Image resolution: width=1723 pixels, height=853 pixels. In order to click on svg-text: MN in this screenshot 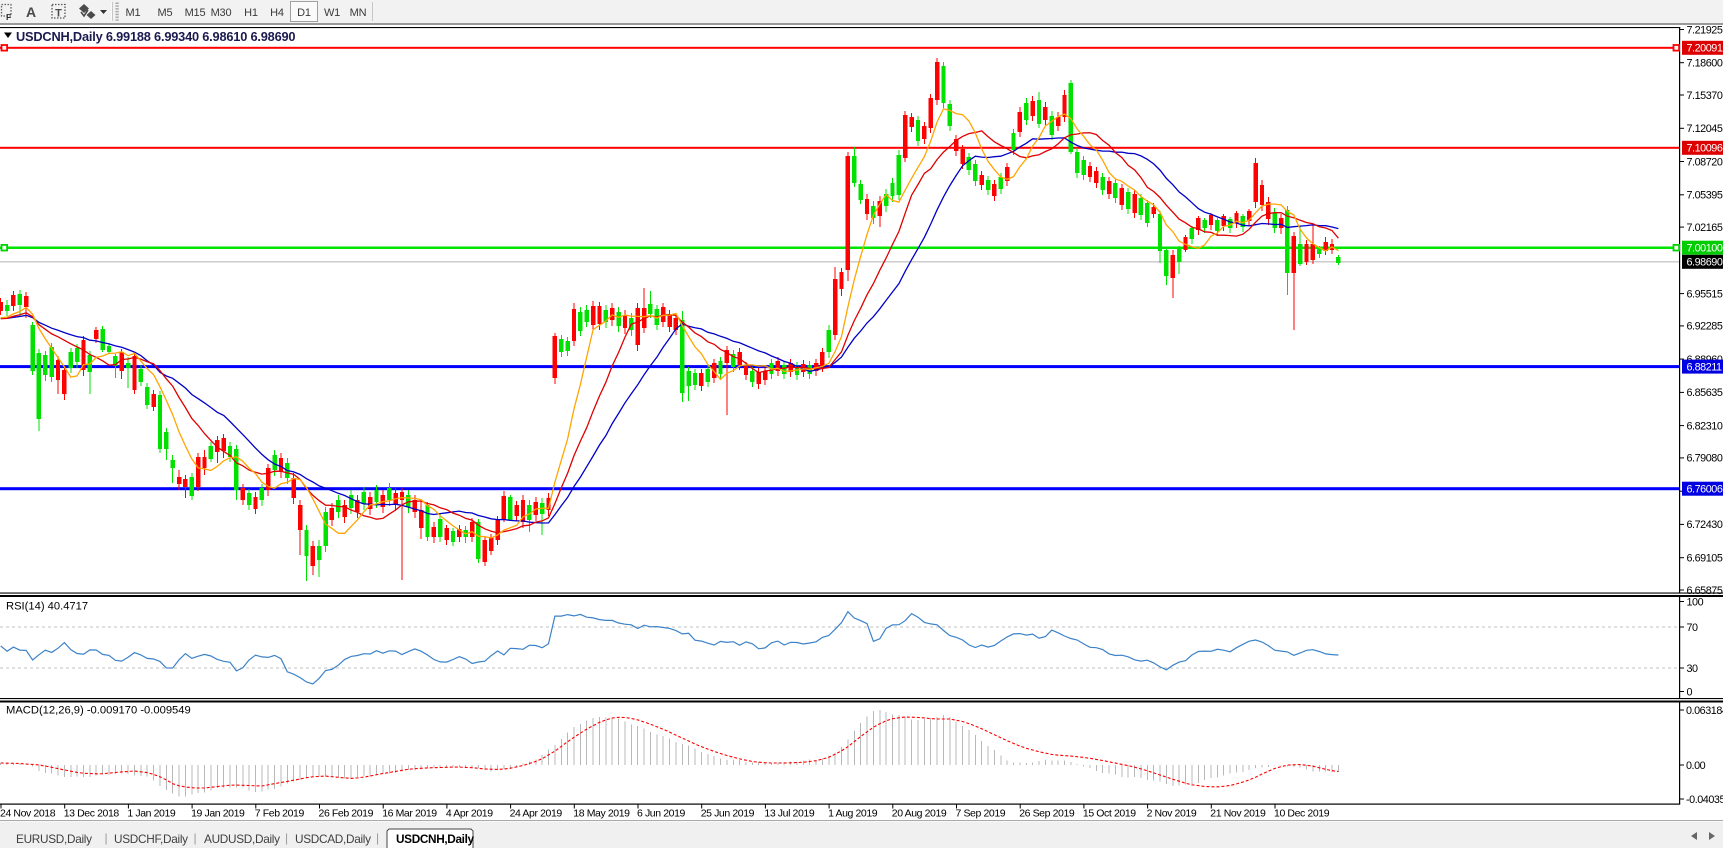, I will do `click(358, 13)`.